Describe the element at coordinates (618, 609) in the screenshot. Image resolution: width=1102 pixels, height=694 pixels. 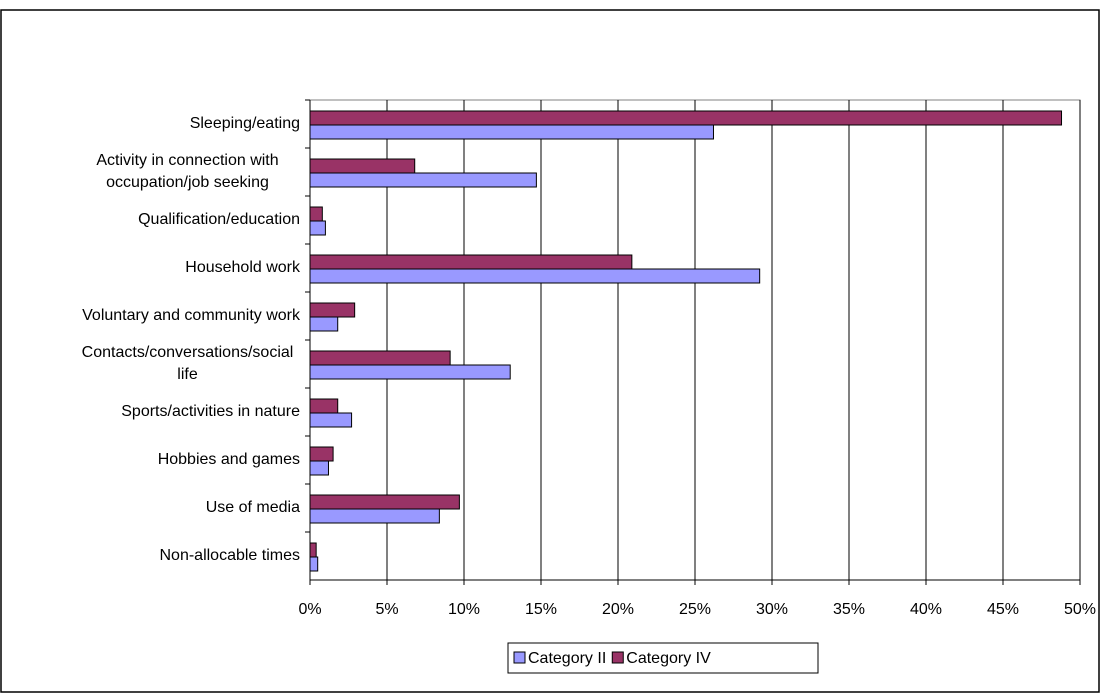
I see `x-tick-label: 20%` at that location.